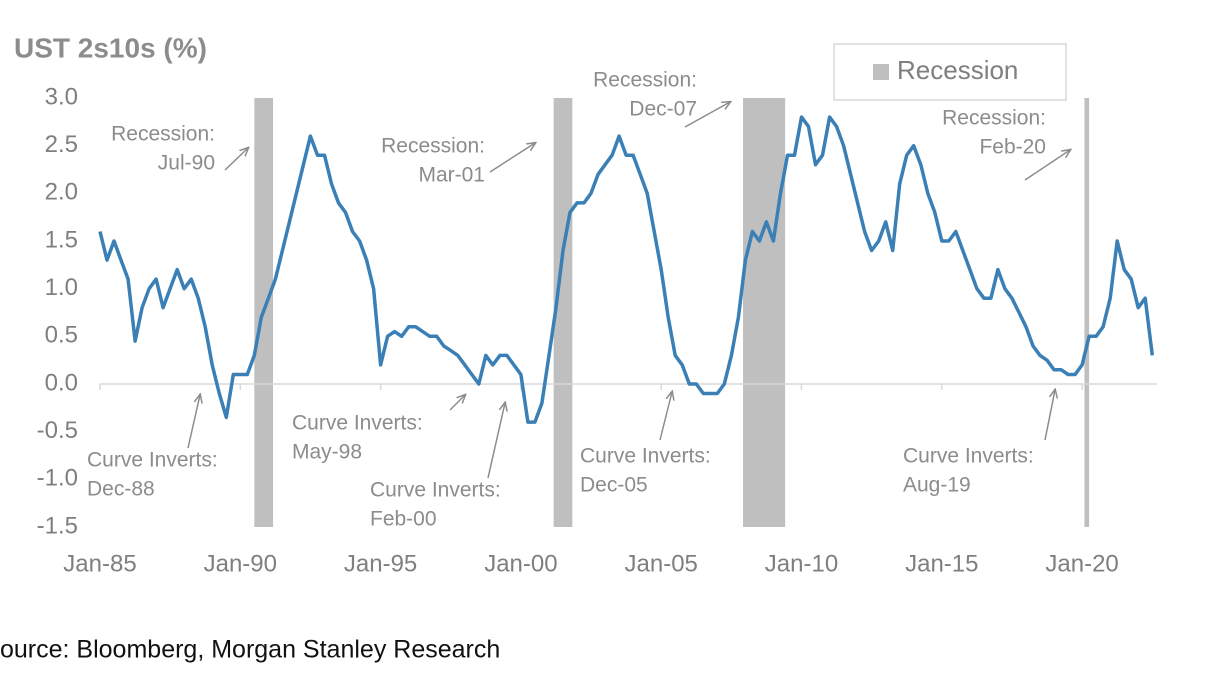  Describe the element at coordinates (99, 563) in the screenshot. I see `x-tick-label: Jan-85` at that location.